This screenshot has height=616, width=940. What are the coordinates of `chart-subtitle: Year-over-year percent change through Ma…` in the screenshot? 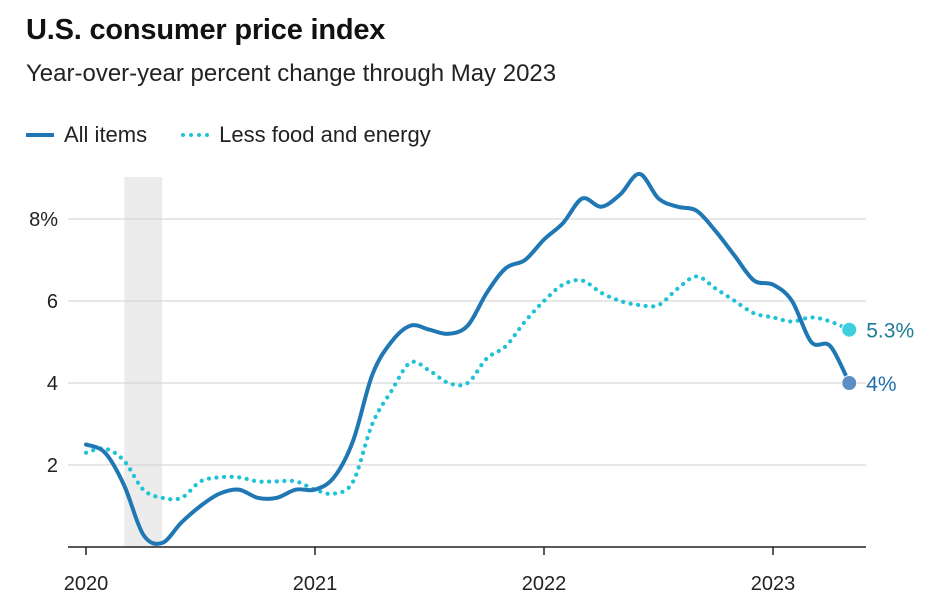 It's located at (291, 73).